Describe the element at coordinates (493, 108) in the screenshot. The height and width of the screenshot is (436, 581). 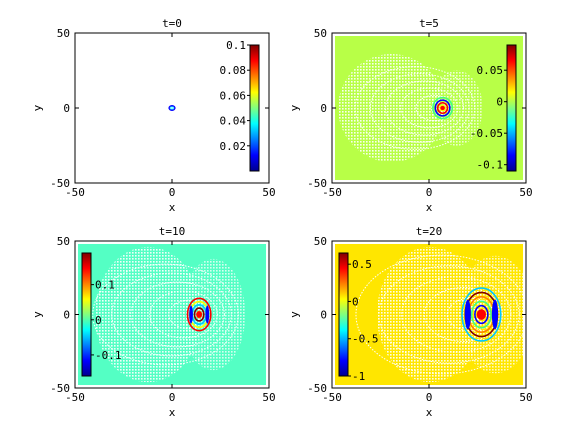
I see `colorbar: 0.05 0 -0.05 -0.1` at that location.